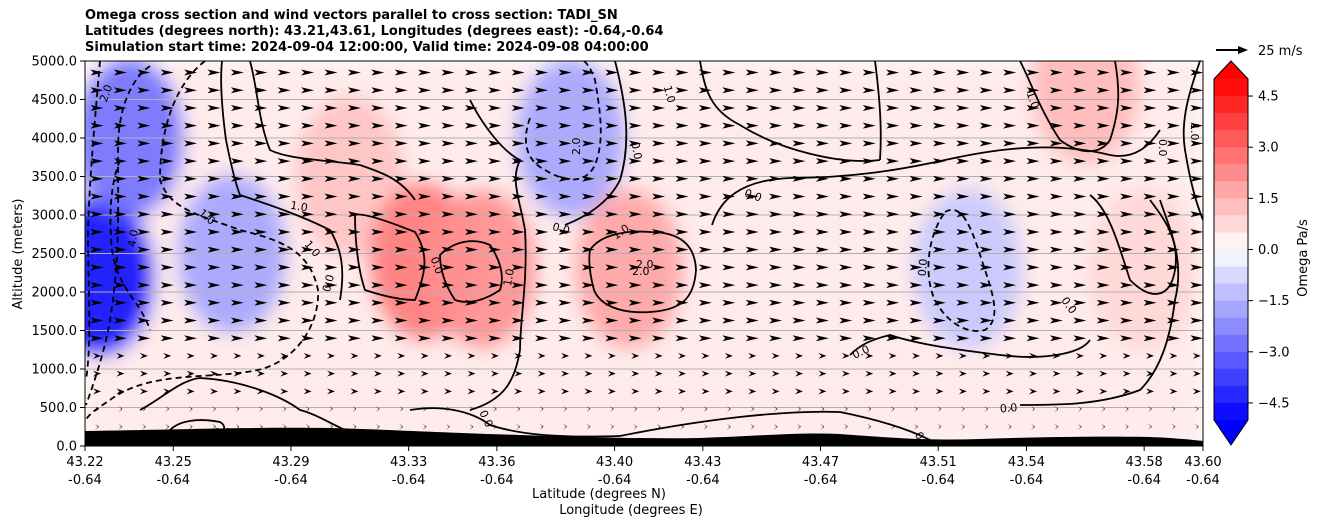  Describe the element at coordinates (1231, 432) in the screenshot. I see `colorbar-extend-min` at that location.